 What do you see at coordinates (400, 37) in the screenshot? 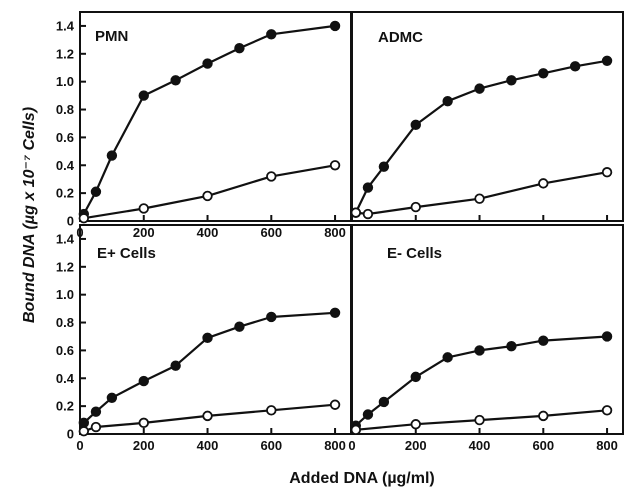
I see `panel-title: ADMC` at bounding box center [400, 37].